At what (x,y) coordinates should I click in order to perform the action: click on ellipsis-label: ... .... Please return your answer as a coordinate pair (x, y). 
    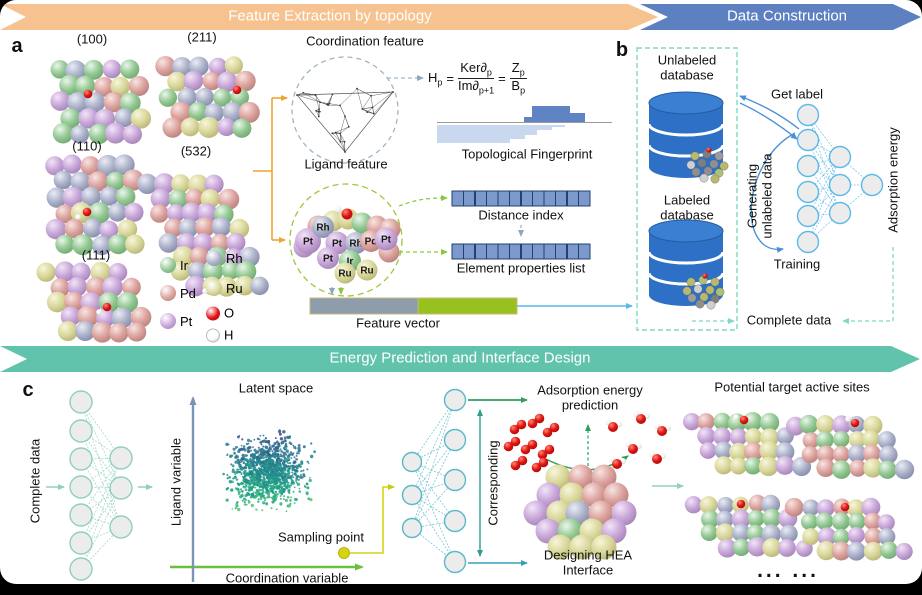
    Looking at the image, I should click on (788, 571).